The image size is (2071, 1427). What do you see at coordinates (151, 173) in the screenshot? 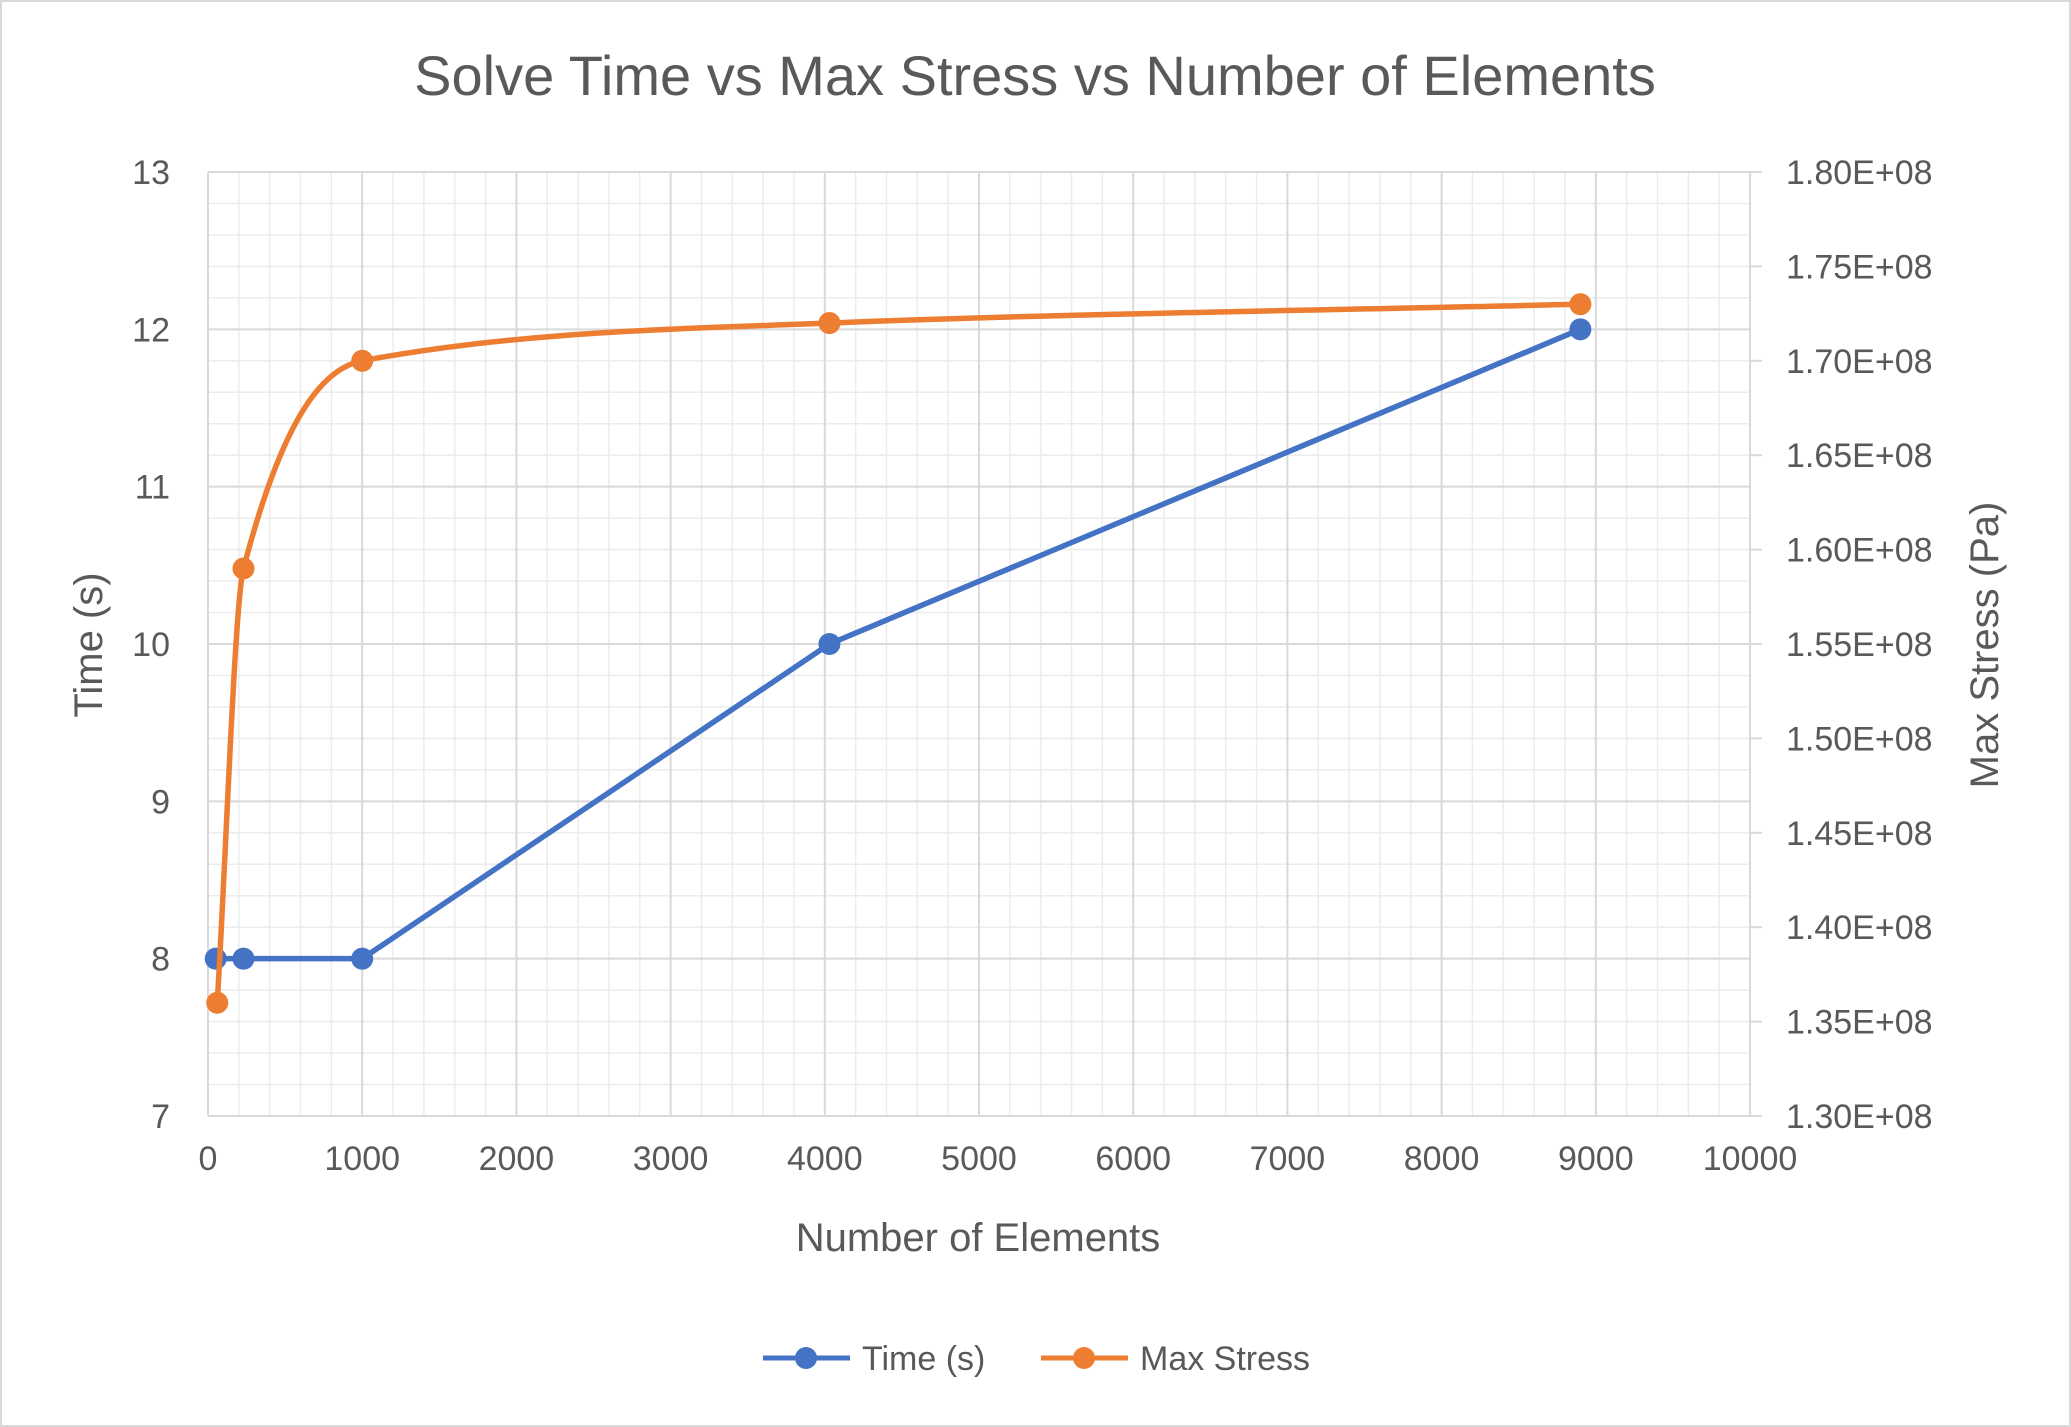
I see `y-tick-label: 13` at bounding box center [151, 173].